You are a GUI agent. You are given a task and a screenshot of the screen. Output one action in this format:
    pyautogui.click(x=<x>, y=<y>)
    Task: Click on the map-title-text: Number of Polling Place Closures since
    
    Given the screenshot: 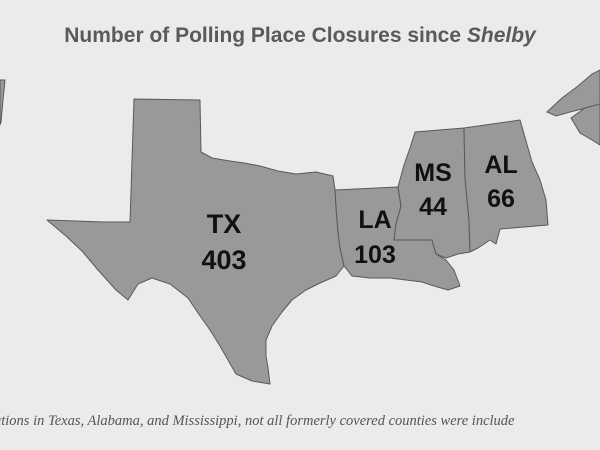 What is the action you would take?
    pyautogui.click(x=265, y=35)
    